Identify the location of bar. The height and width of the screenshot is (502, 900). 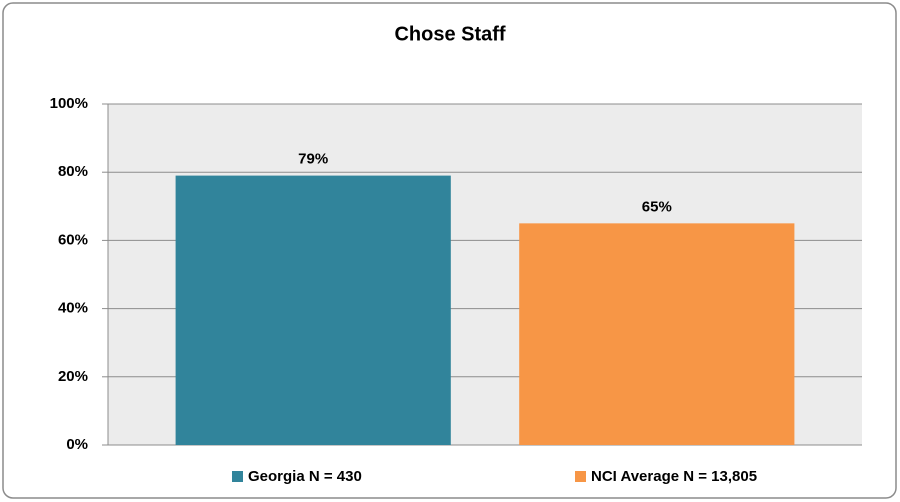
(657, 334).